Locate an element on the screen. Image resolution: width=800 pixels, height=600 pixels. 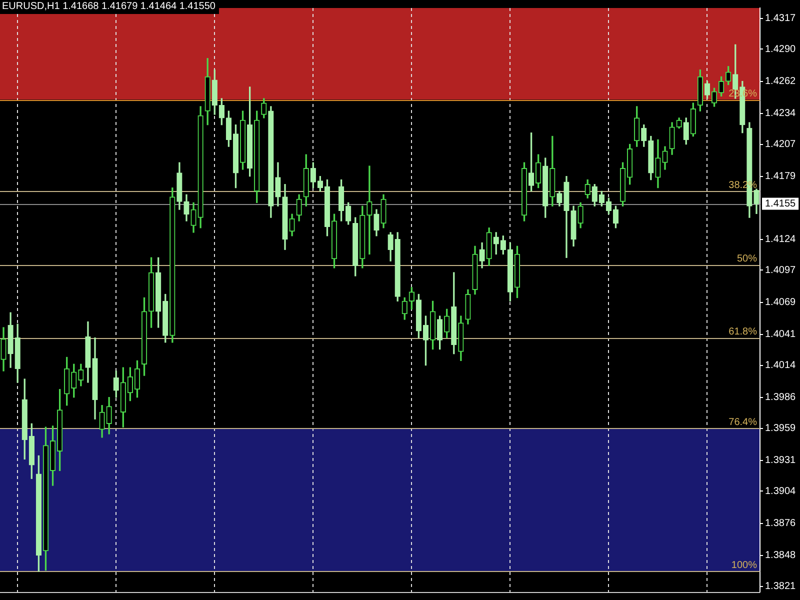
y-tick-label: 1.3848 is located at coordinates (780, 556).